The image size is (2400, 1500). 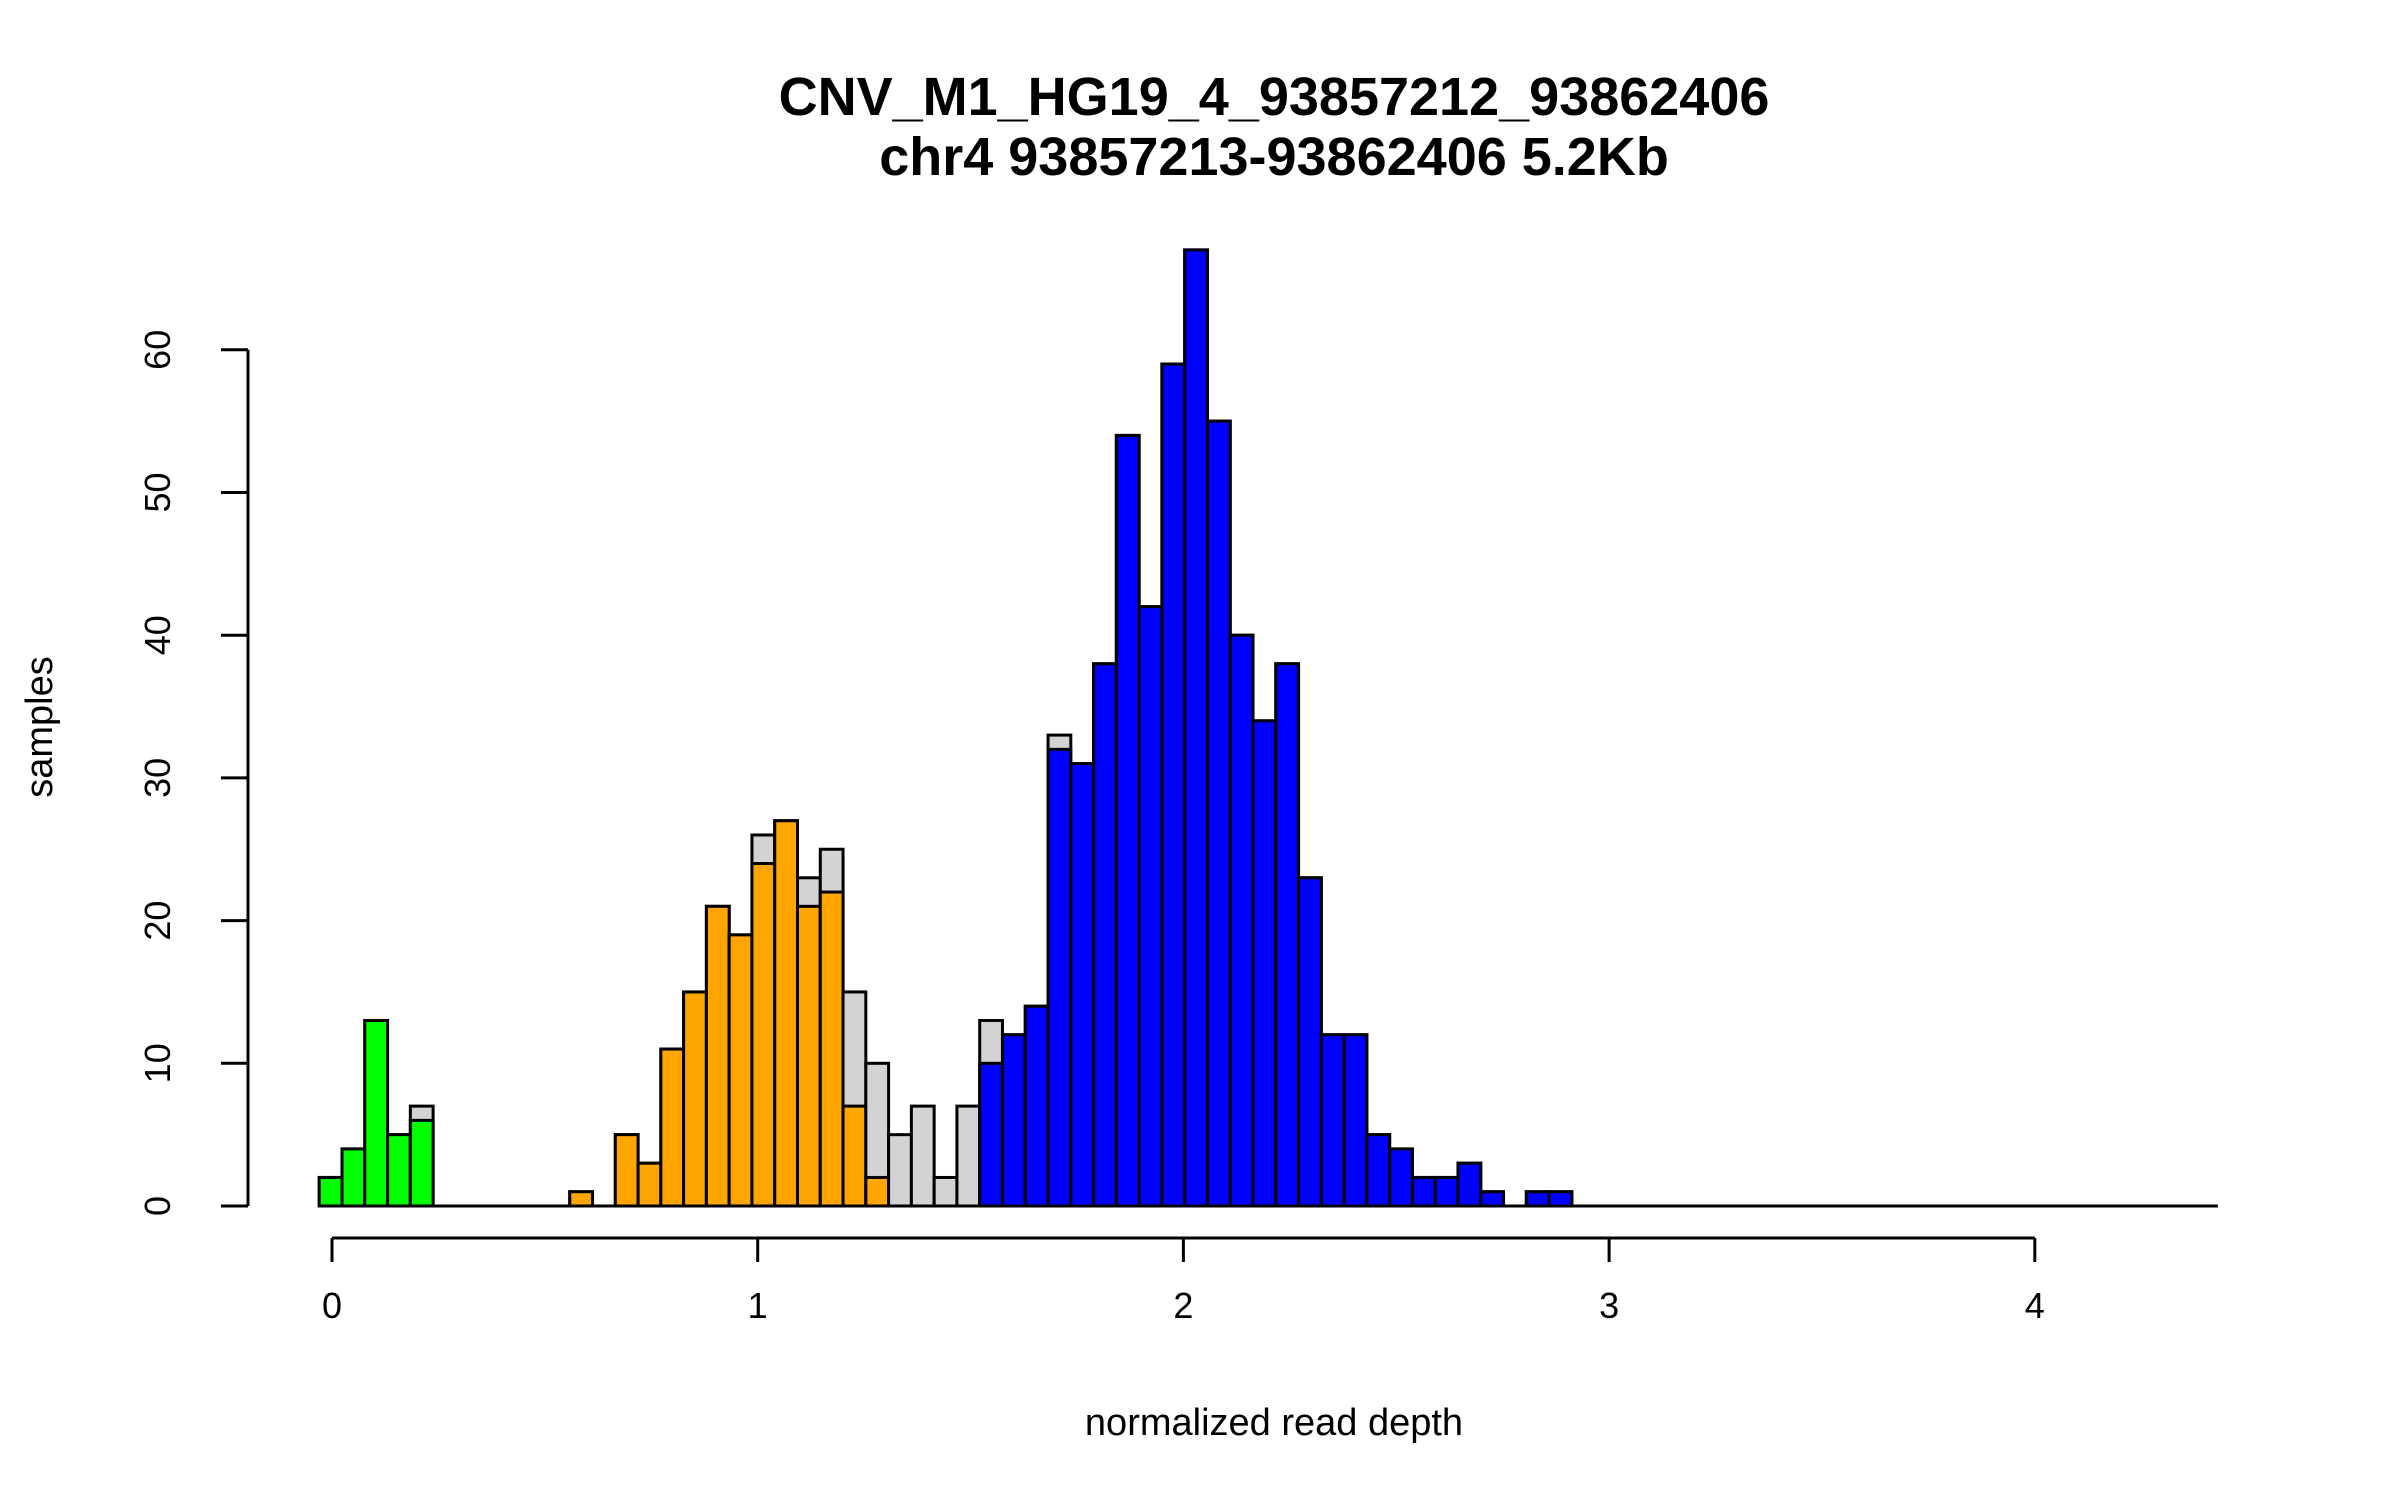 What do you see at coordinates (1274, 157) in the screenshot?
I see `chart-subtitle: chr4 93857213-93862406 5.2Kb` at bounding box center [1274, 157].